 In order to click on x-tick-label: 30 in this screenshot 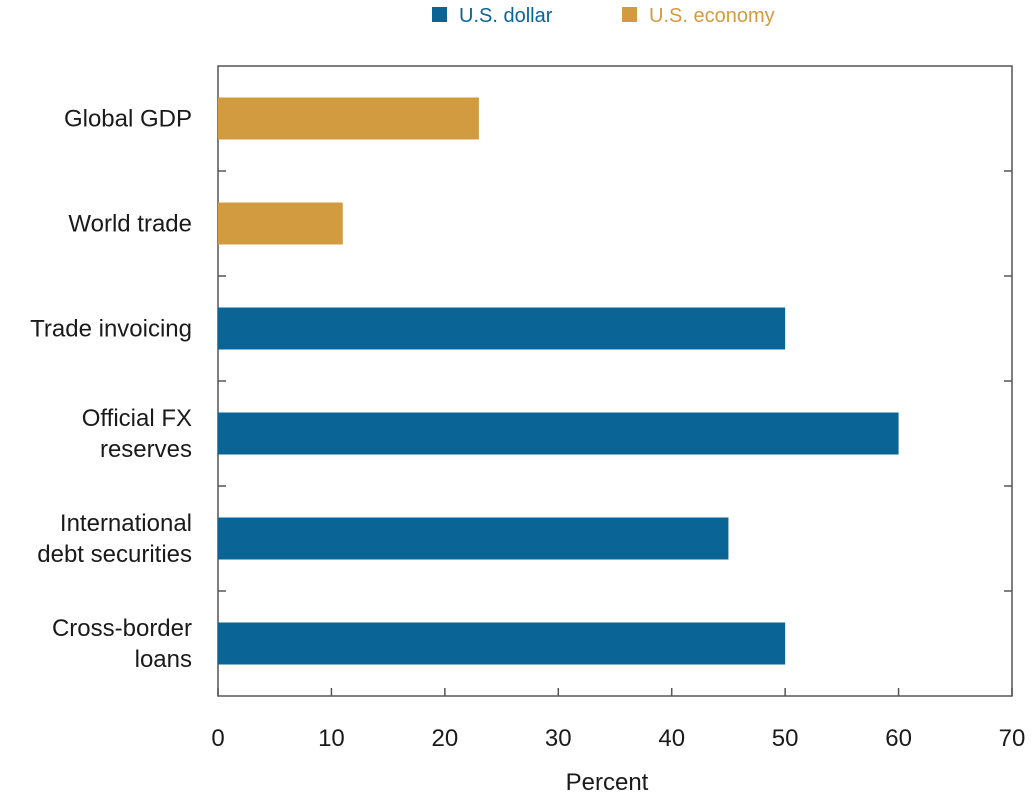, I will do `click(558, 738)`.